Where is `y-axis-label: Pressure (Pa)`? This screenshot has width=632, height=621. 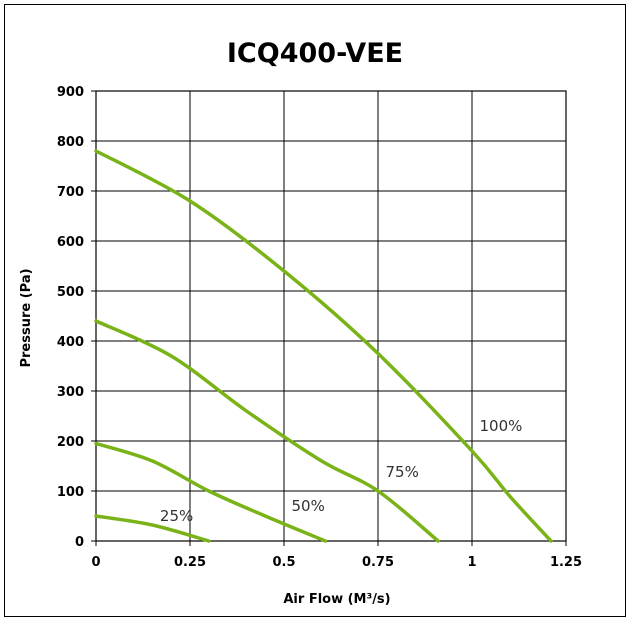 y-axis-label: Pressure (Pa) is located at coordinates (26, 317).